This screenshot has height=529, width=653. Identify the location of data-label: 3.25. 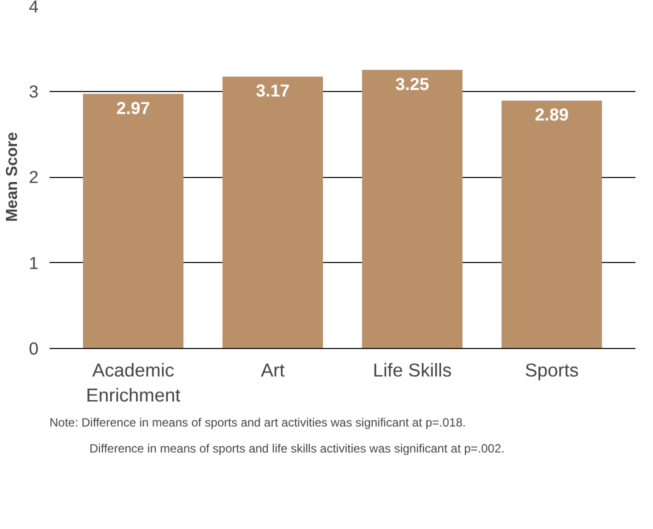
(412, 84).